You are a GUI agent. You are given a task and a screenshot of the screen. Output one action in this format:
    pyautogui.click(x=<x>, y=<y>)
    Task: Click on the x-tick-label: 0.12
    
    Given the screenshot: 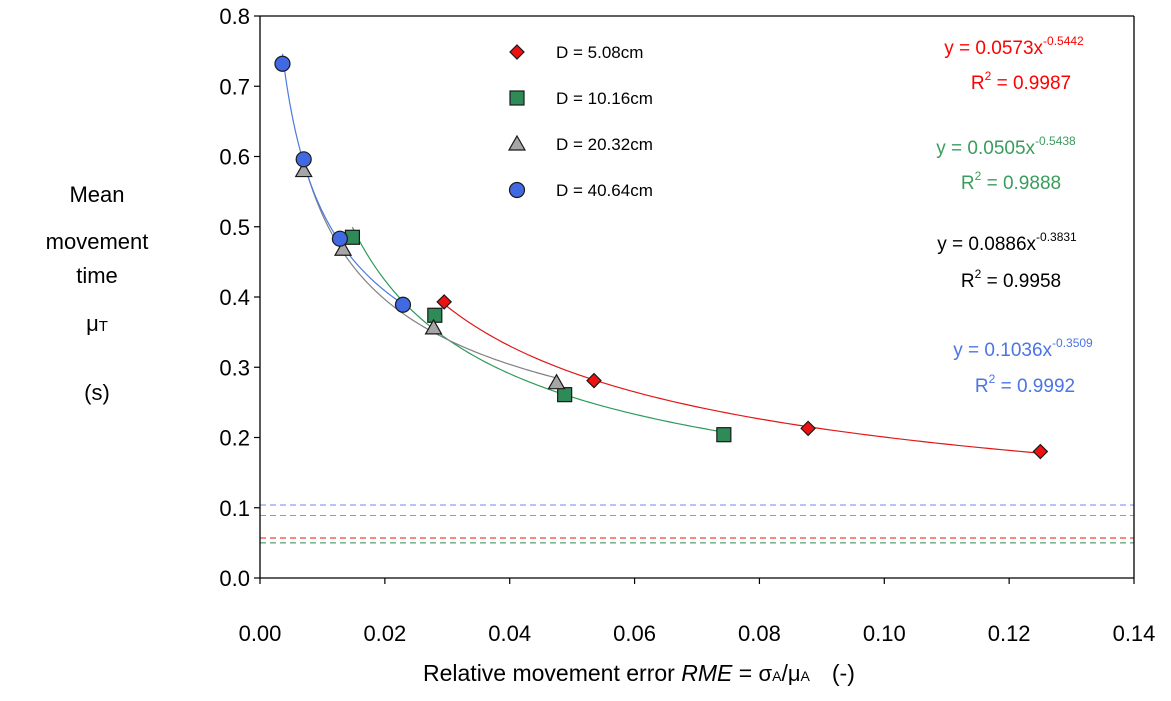 What is the action you would take?
    pyautogui.click(x=1009, y=633)
    